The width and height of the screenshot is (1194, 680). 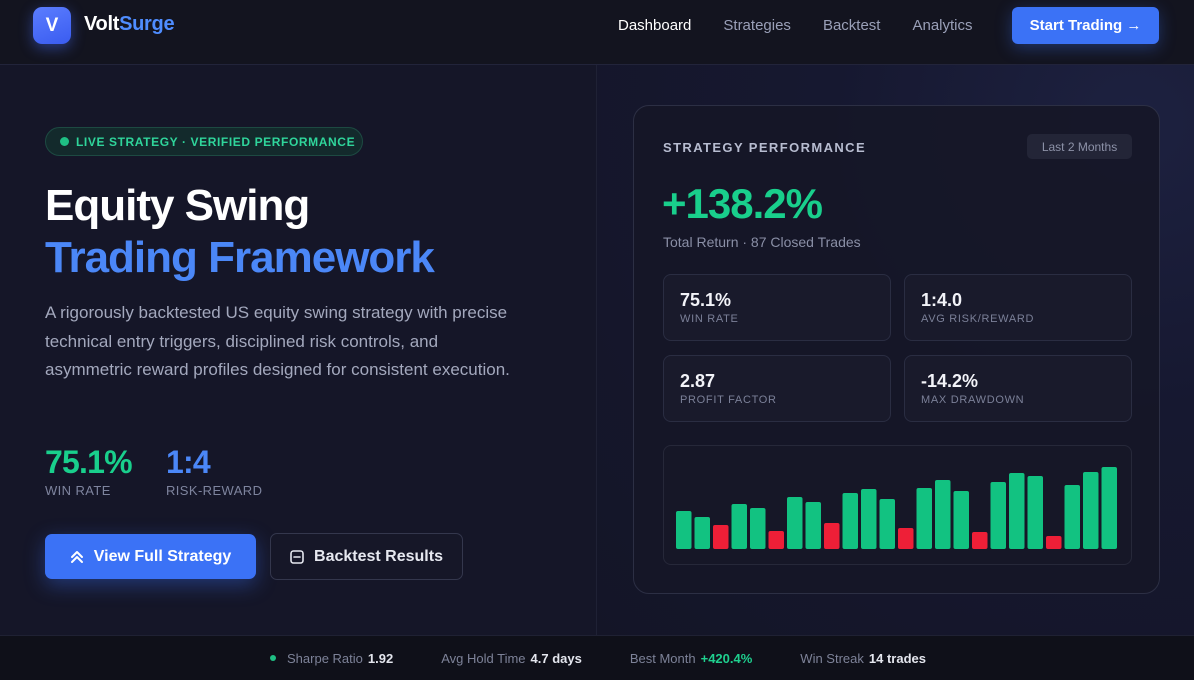 What do you see at coordinates (214, 470) in the screenshot?
I see `hero-stat-risk-reward: 1:4 RISK-REWARD` at bounding box center [214, 470].